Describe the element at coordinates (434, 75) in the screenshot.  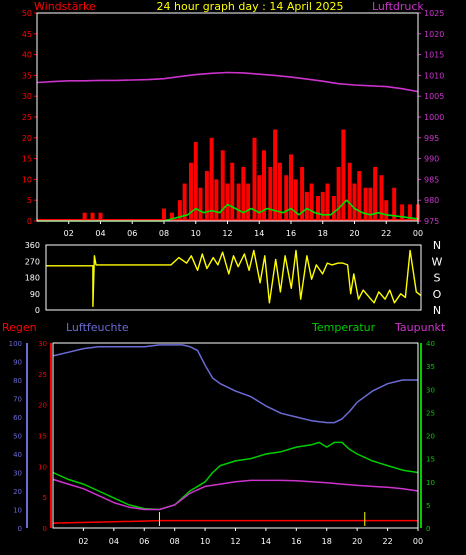
I see `pressure-tick-label: 1010` at that location.